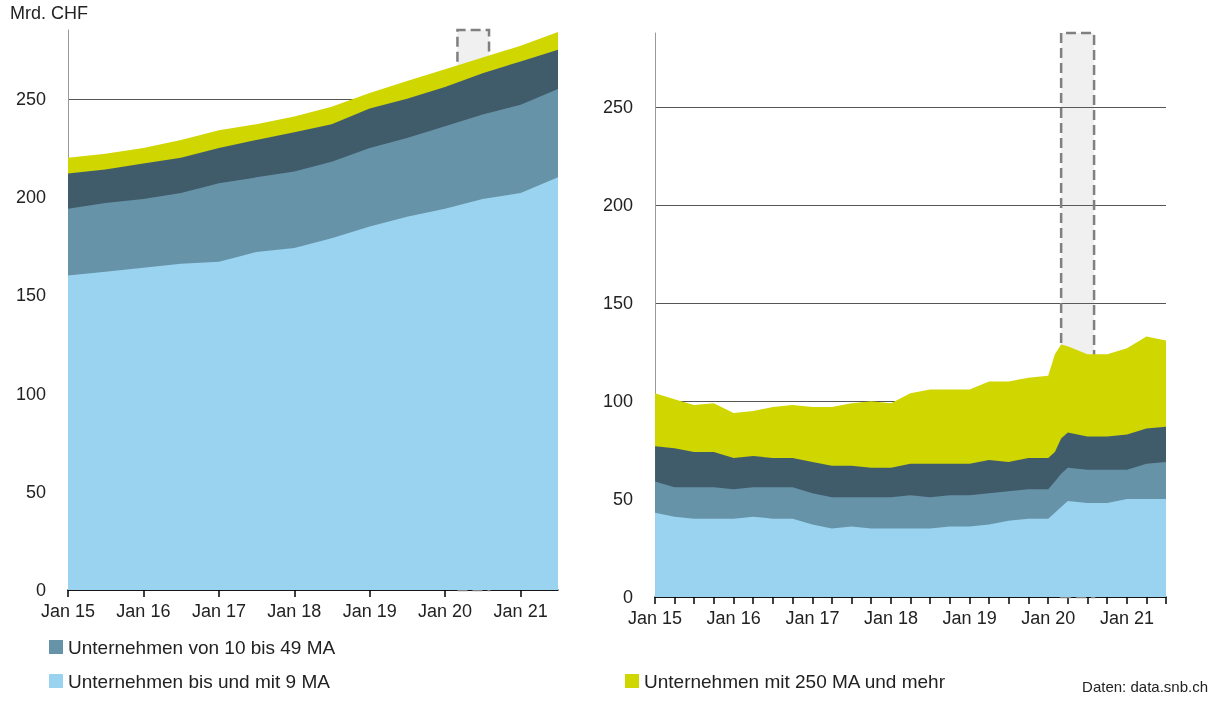 The width and height of the screenshot is (1218, 702). I want to click on y-axis-title: Mrd. CHF, so click(49, 13).